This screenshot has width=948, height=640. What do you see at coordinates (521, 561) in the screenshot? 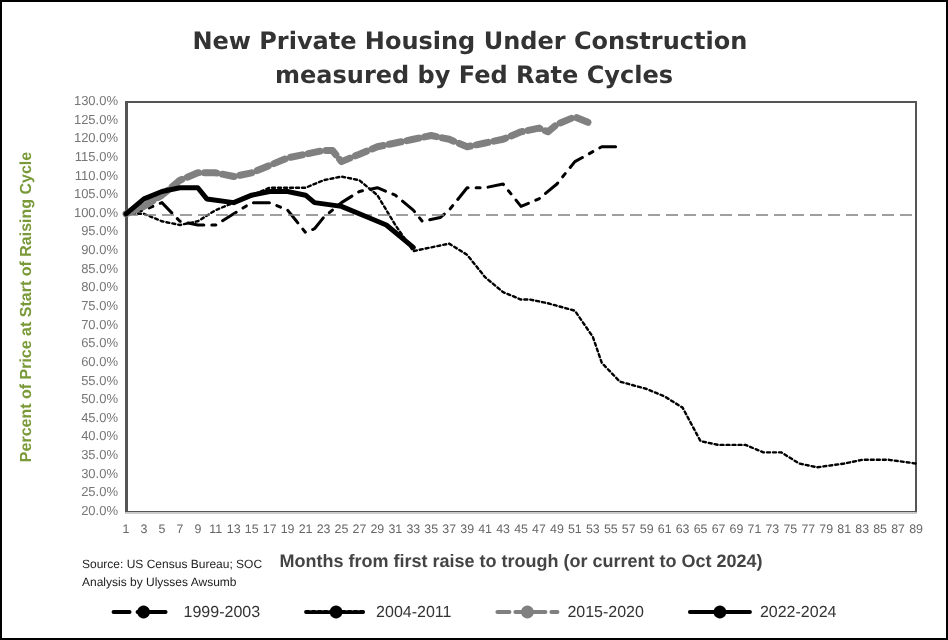
I see `x-axis-title: Months from first raise to trough (or current to Oct 2024)` at bounding box center [521, 561].